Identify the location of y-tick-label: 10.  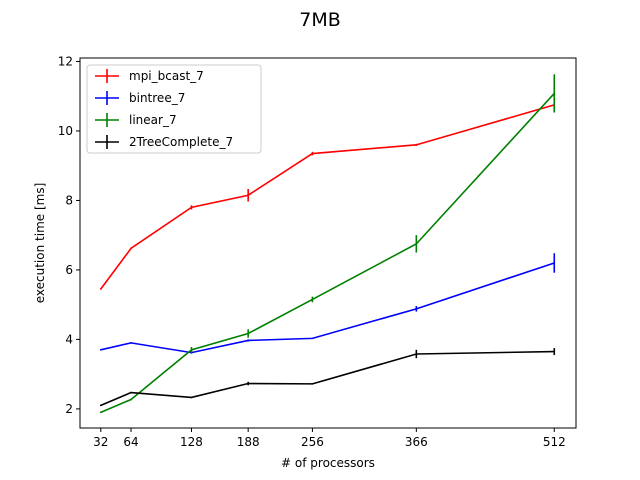
(65, 131).